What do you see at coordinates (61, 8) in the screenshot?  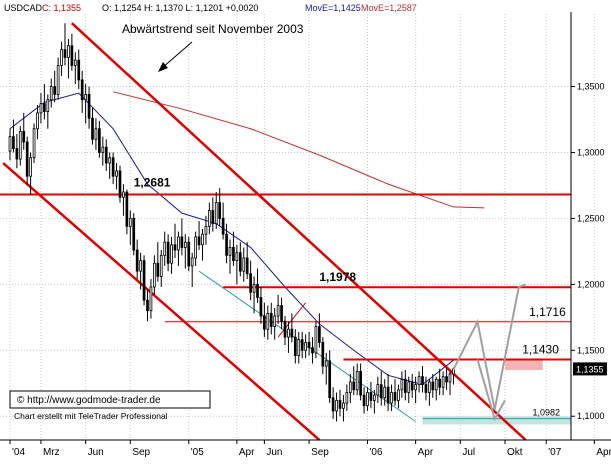 I see `close-label: C: 1,1355` at bounding box center [61, 8].